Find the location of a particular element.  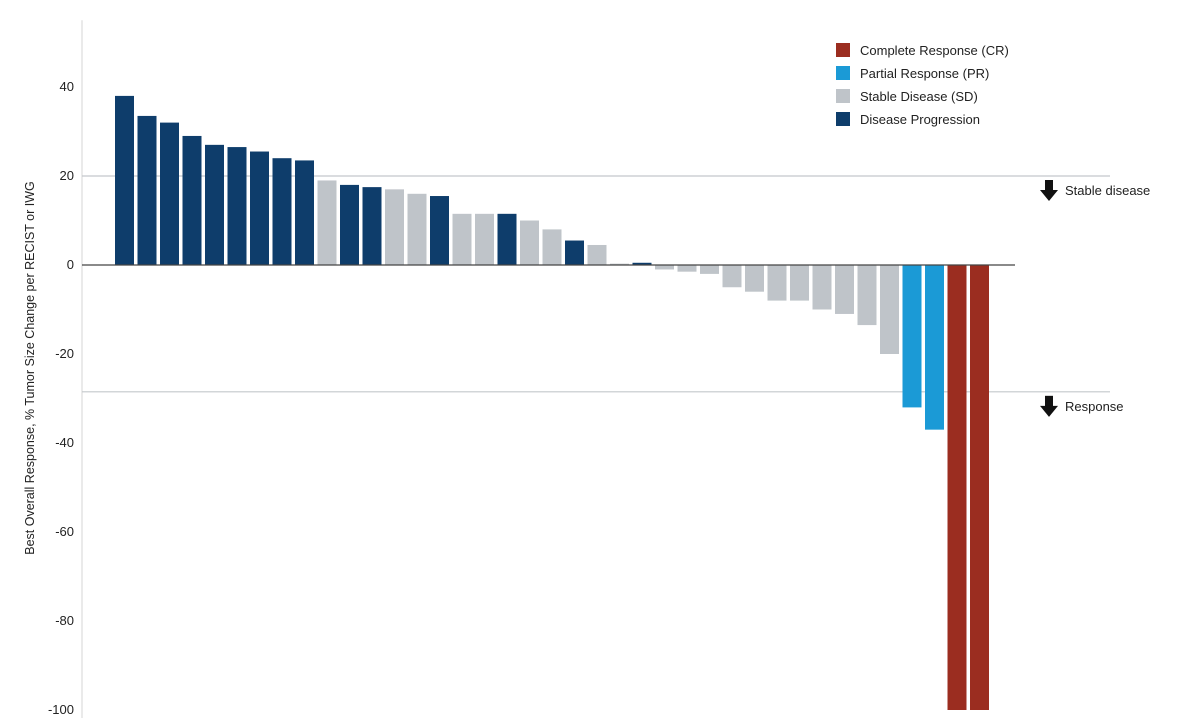

legend-label: Stable Disease (SD) is located at coordinates (919, 96).